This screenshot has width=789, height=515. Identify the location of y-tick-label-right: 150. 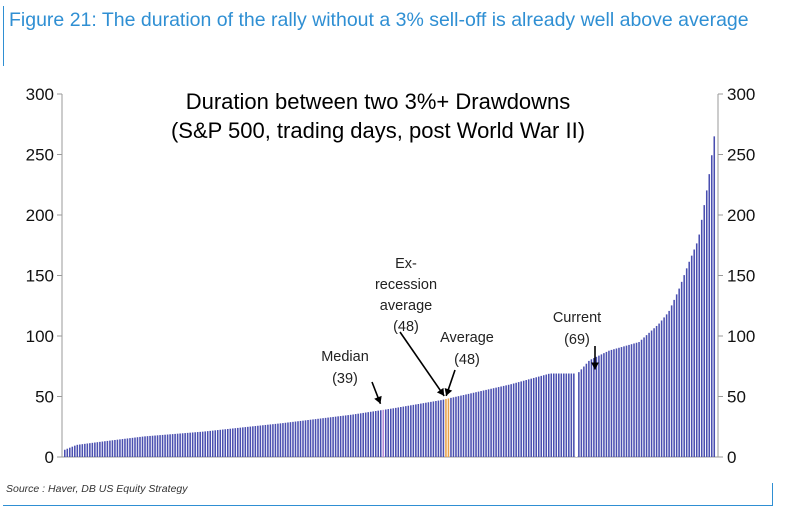
(741, 276).